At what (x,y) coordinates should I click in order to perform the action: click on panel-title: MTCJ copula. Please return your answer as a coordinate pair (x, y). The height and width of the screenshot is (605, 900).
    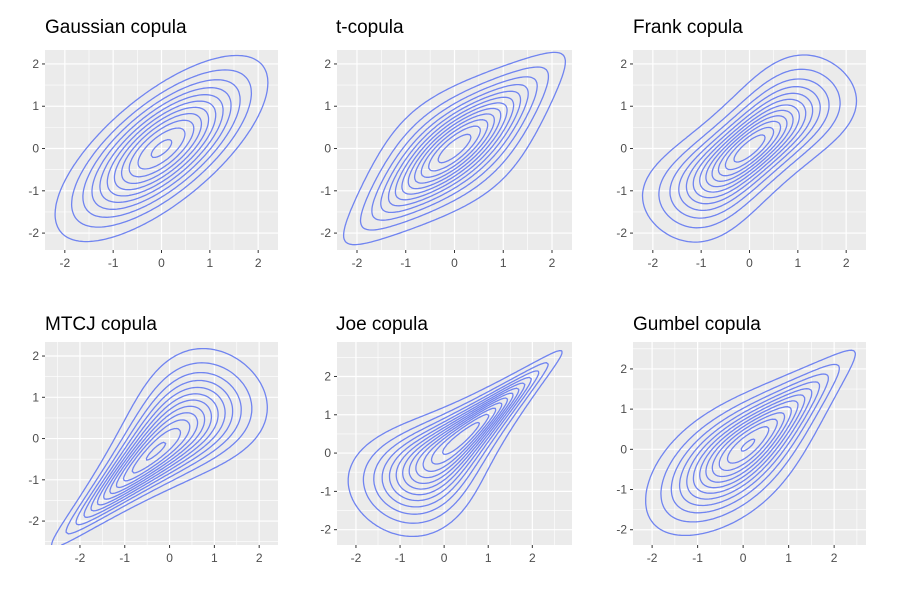
    Looking at the image, I should click on (101, 324).